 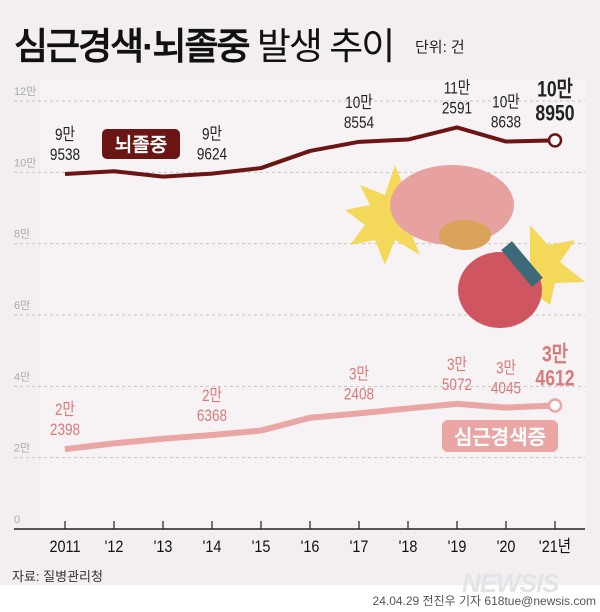 What do you see at coordinates (163, 547) in the screenshot?
I see `x-tick-label: '13` at bounding box center [163, 547].